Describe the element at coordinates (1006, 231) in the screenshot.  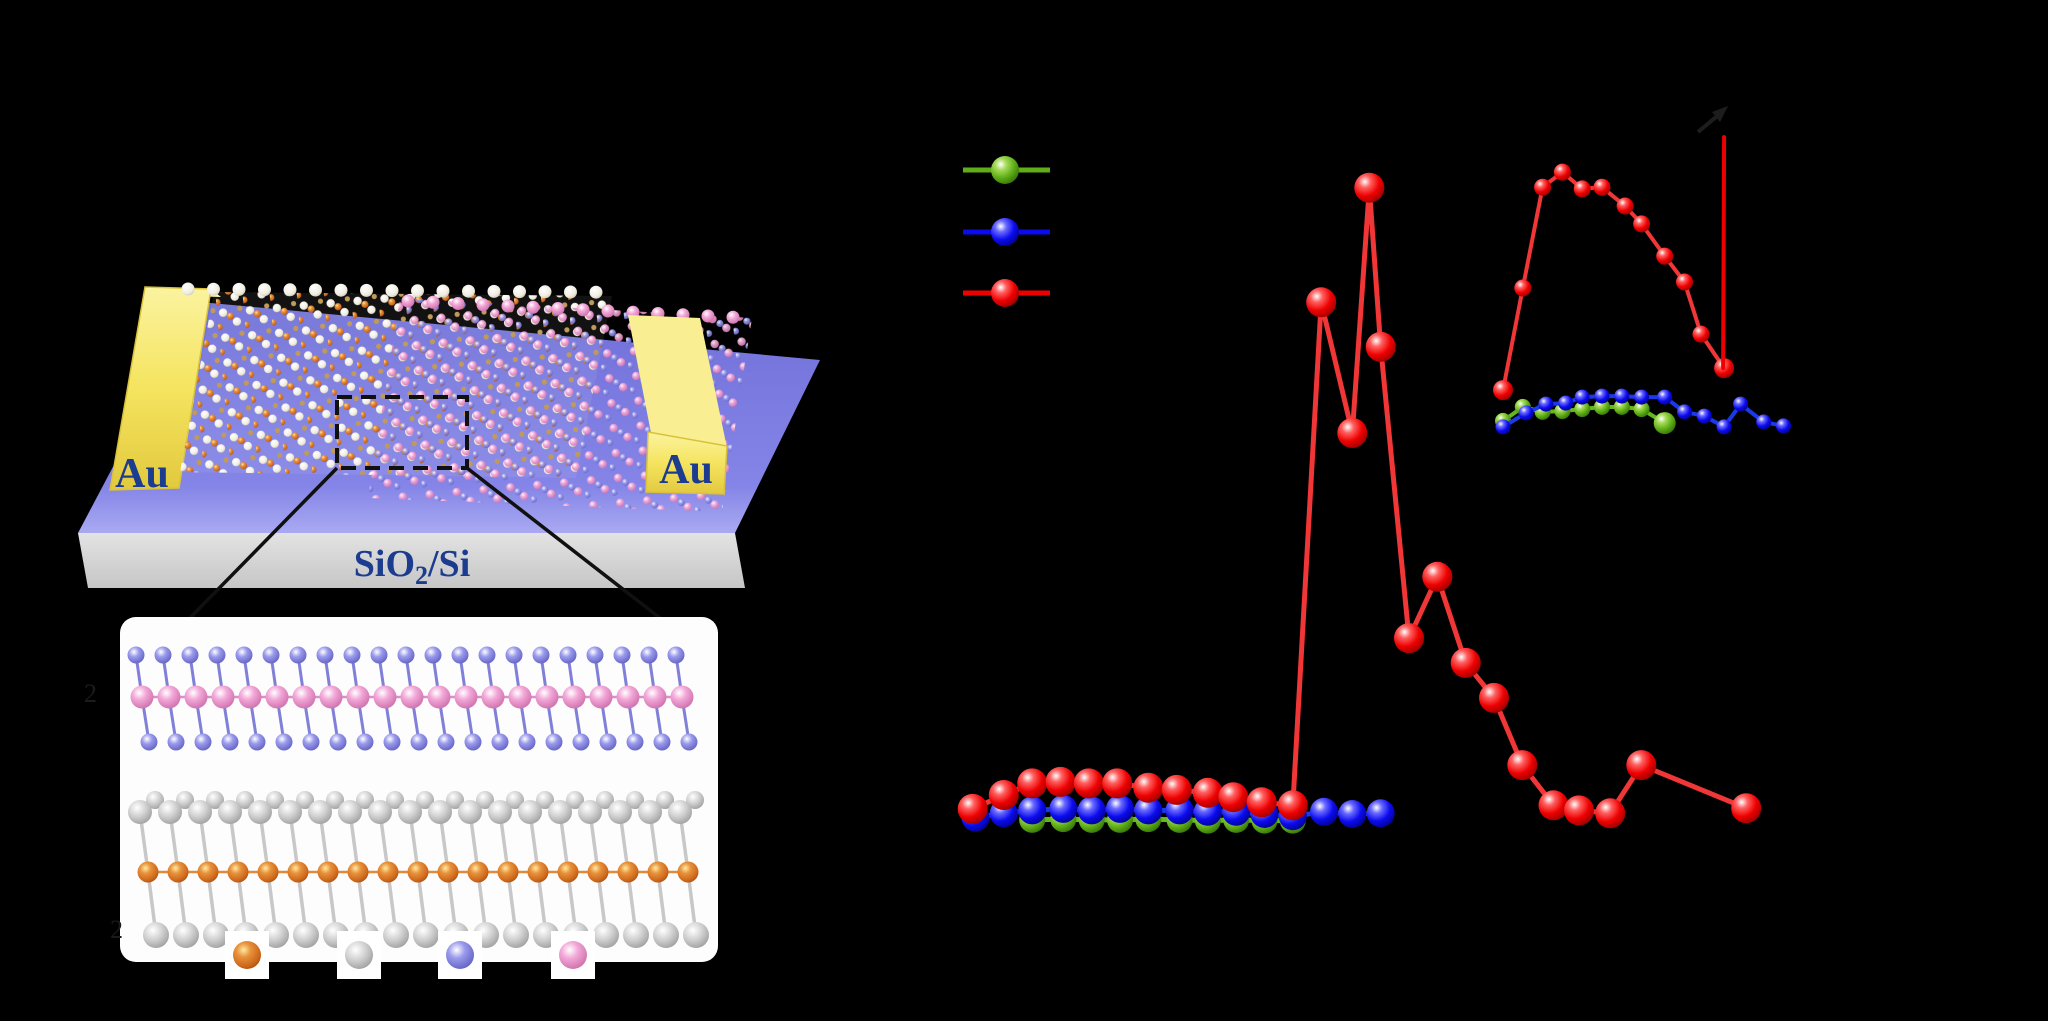
I see `plot-legend` at that location.